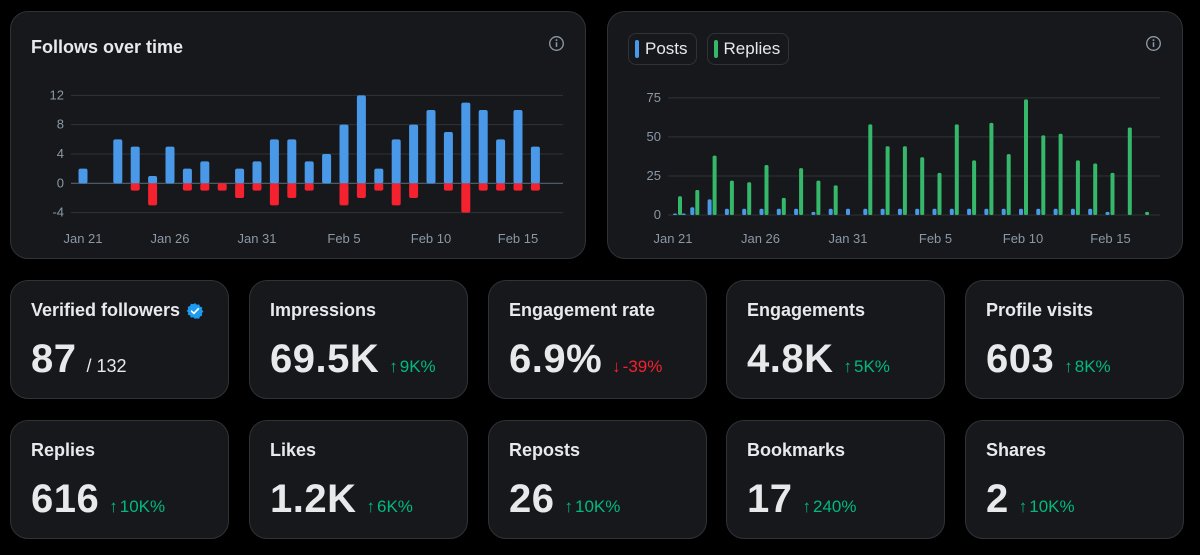 The height and width of the screenshot is (555, 1200). Describe the element at coordinates (1074, 479) in the screenshot. I see `stat-card-shares: Shares 2 ↑ 10K%` at that location.